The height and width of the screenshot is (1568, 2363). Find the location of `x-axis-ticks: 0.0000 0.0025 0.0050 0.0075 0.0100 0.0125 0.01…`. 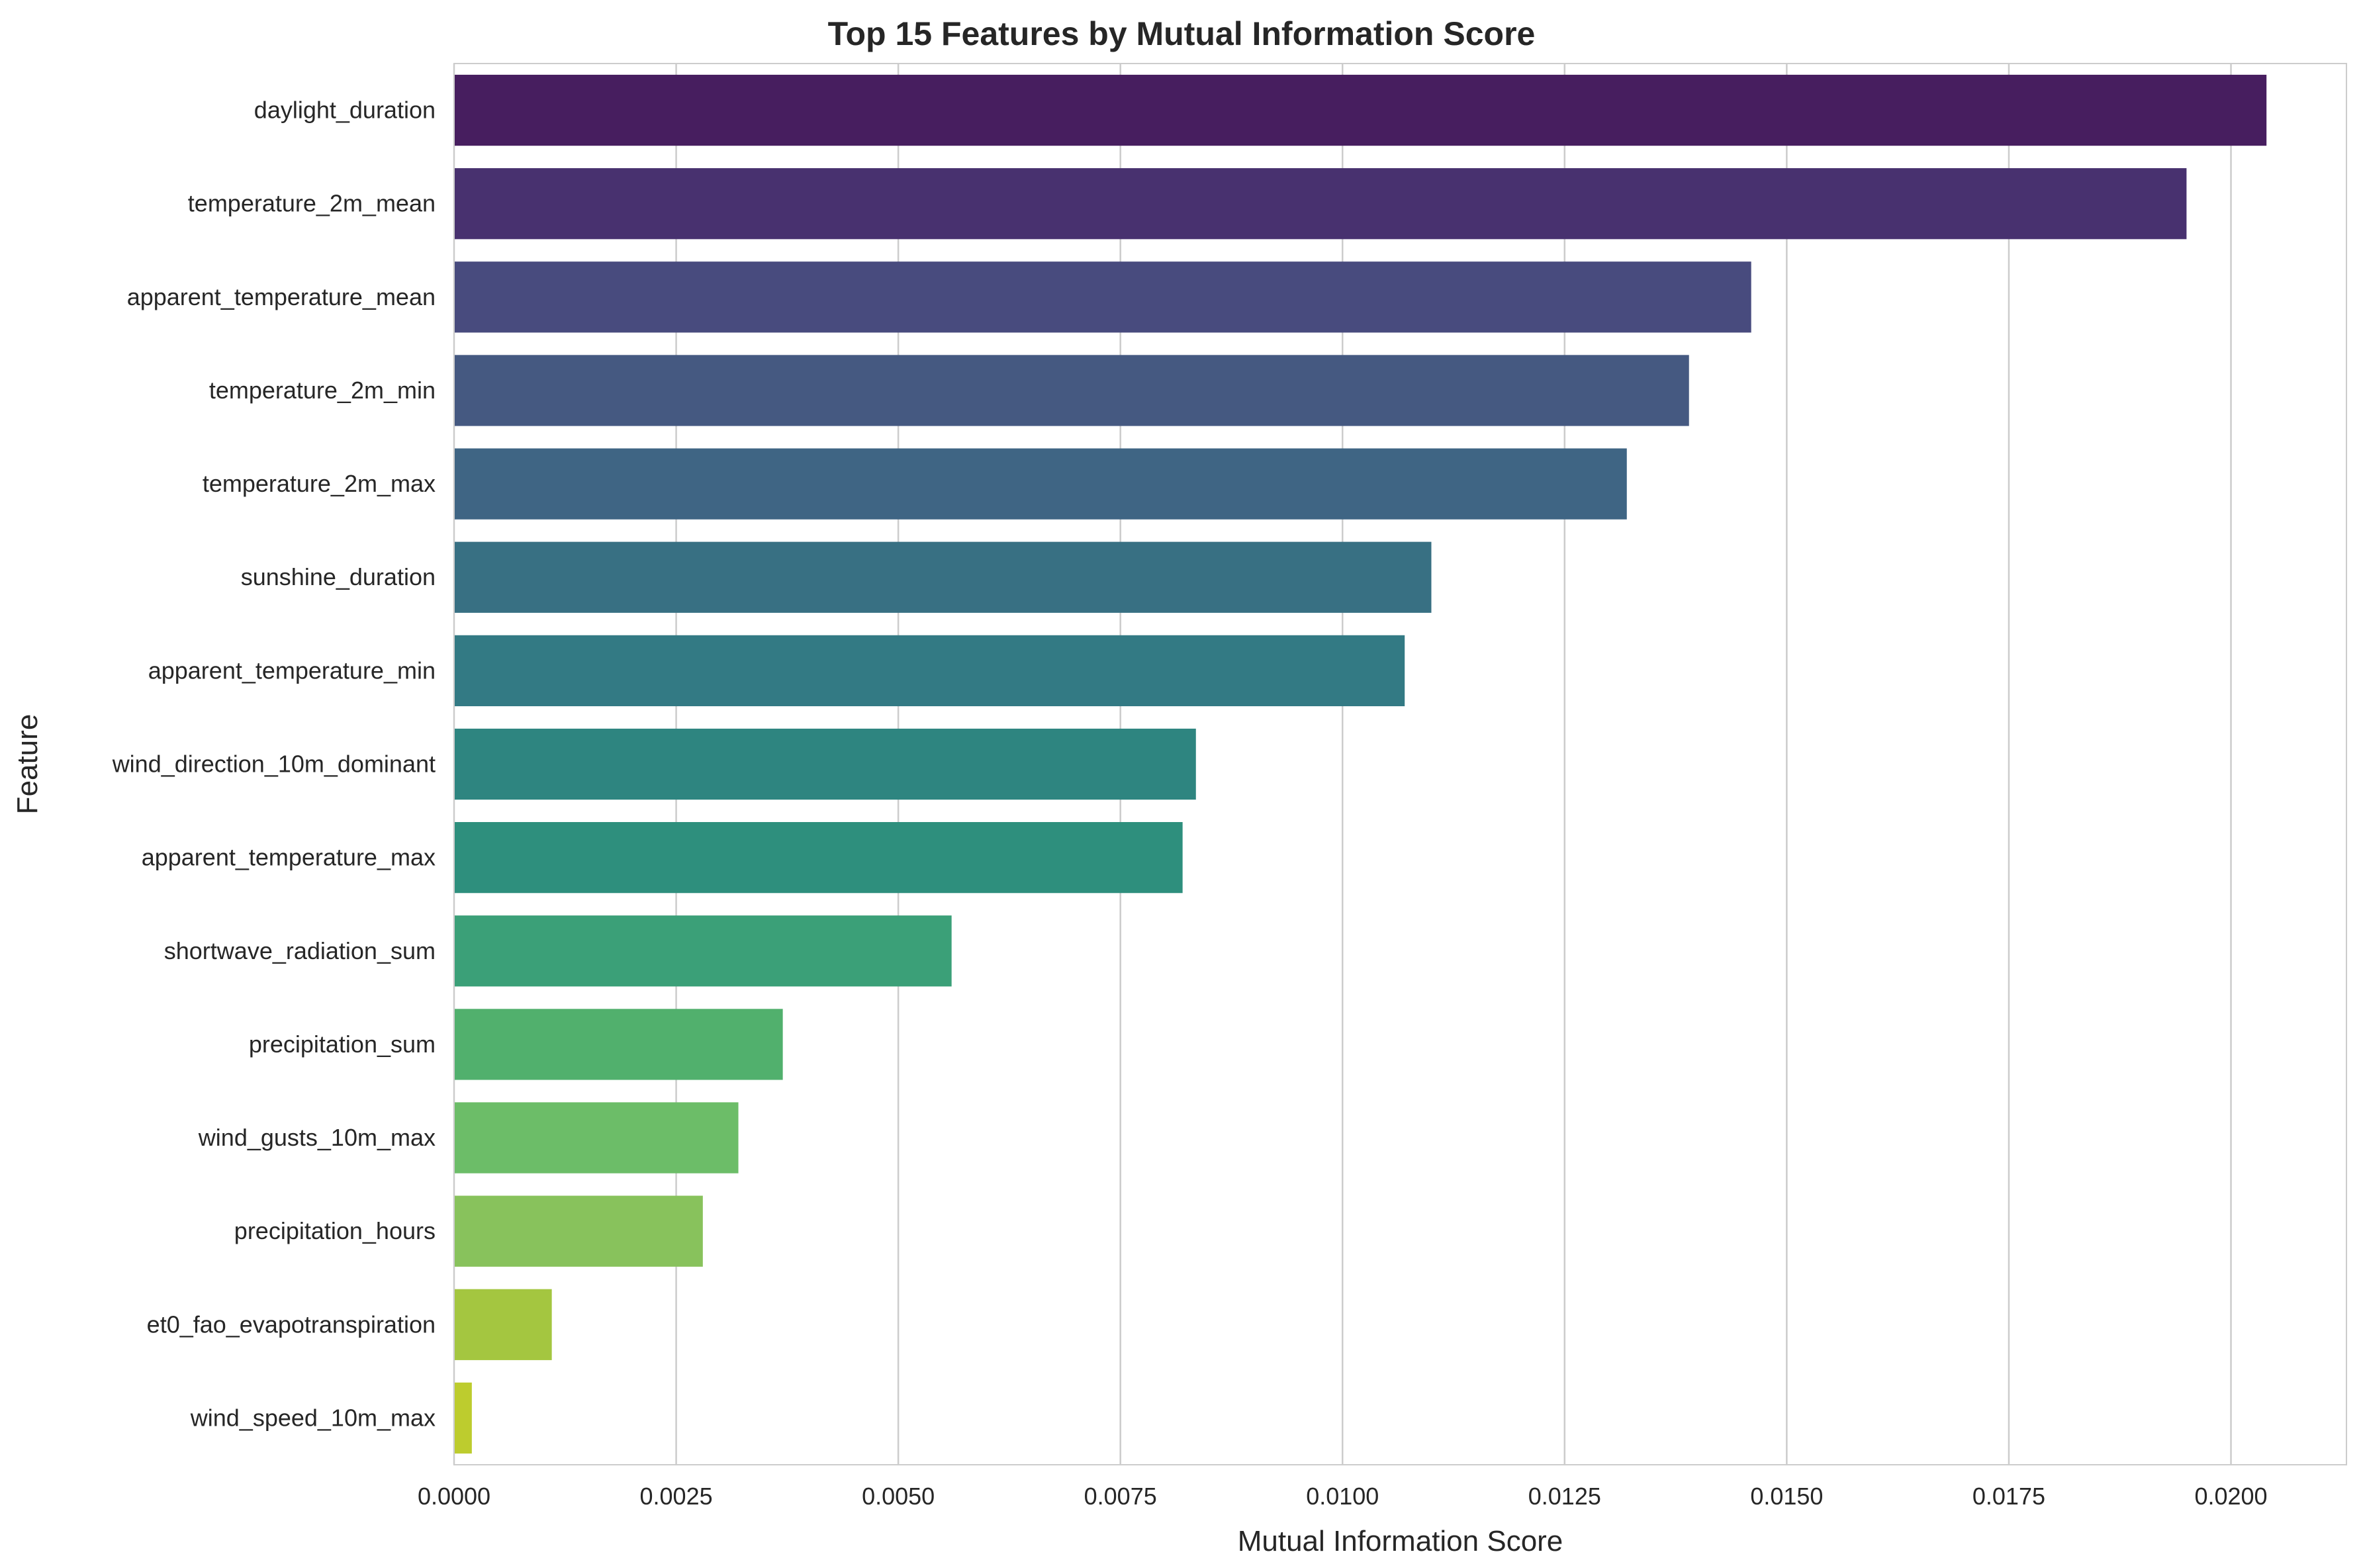

x-axis-ticks: 0.0000 0.0025 0.0050 0.0075 0.0100 0.0125 0.01… is located at coordinates (1343, 1496).